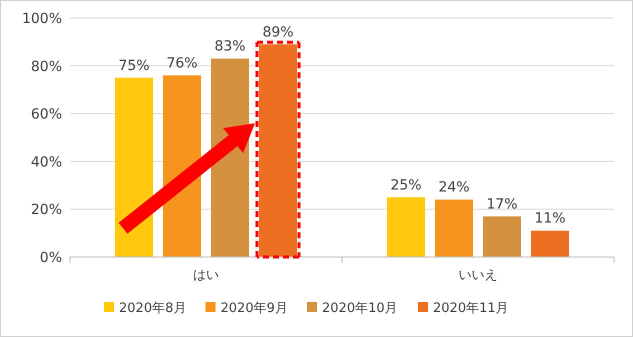  What do you see at coordinates (478, 275) in the screenshot?
I see `x-tick-label: いいえ` at bounding box center [478, 275].